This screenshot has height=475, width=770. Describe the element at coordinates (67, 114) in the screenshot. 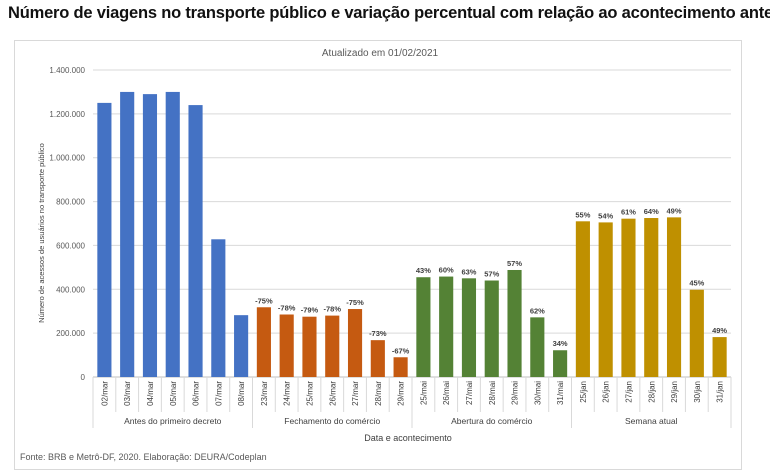

I see `y-tick-label: 1.200.000` at that location.